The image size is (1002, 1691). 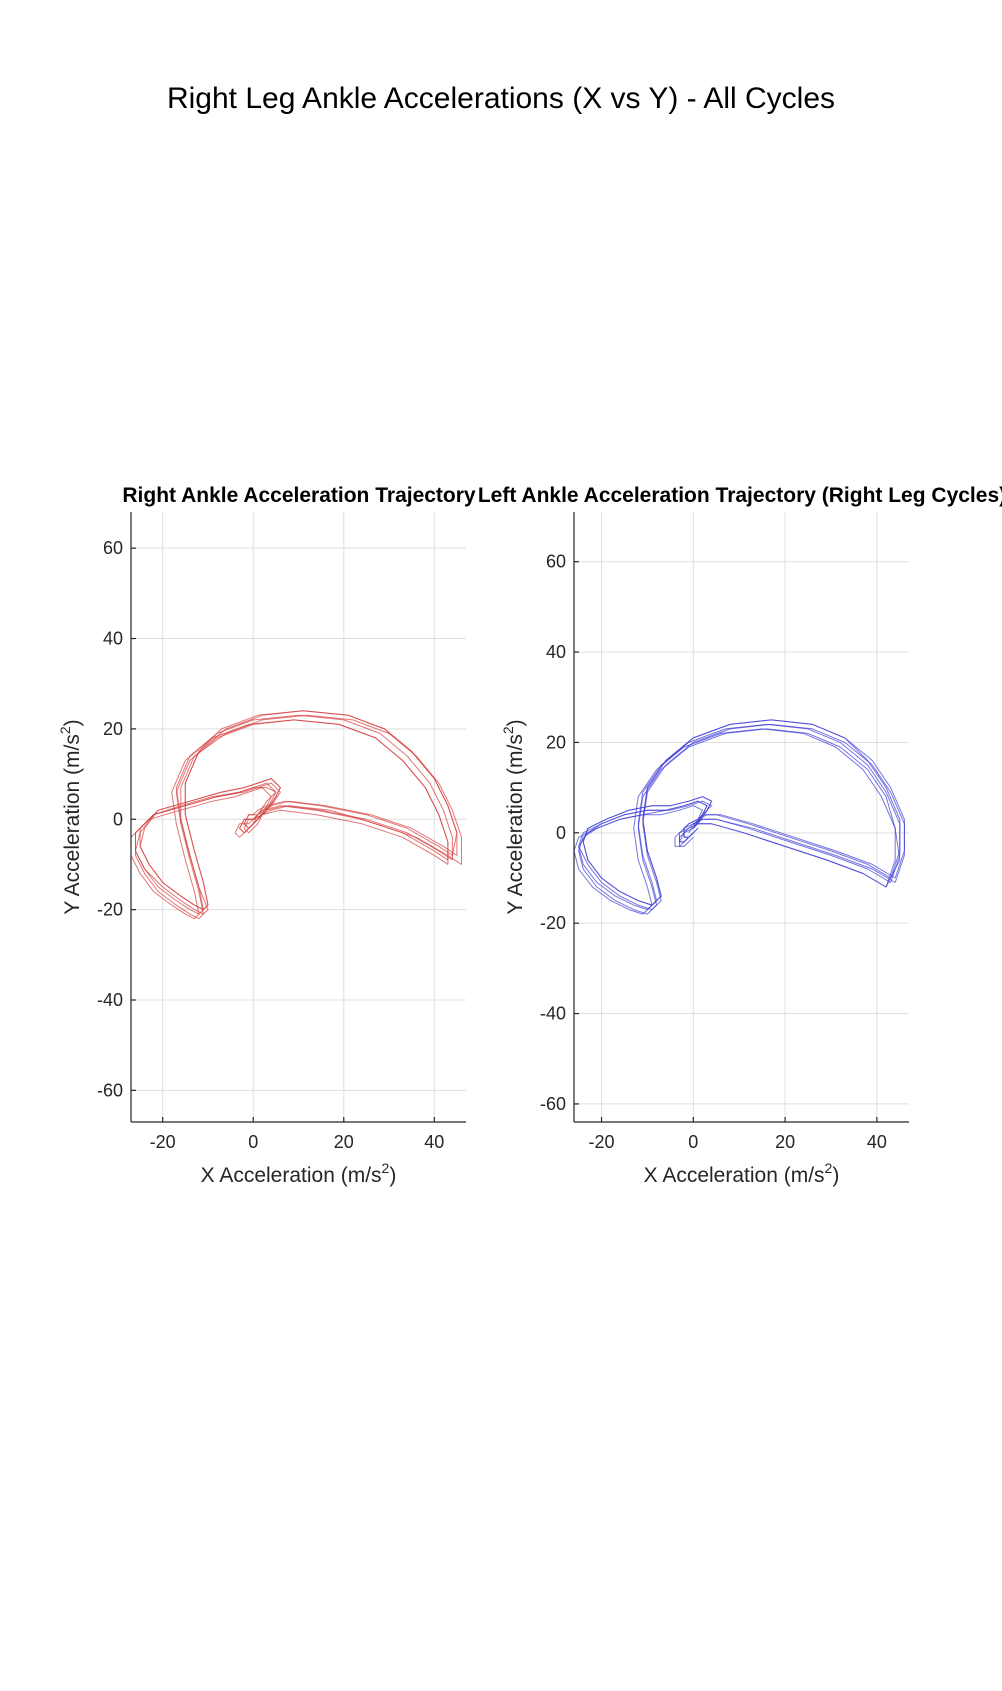 I want to click on left-x-axis-label: X Acceleration (m/s2), so click(x=742, y=1173).